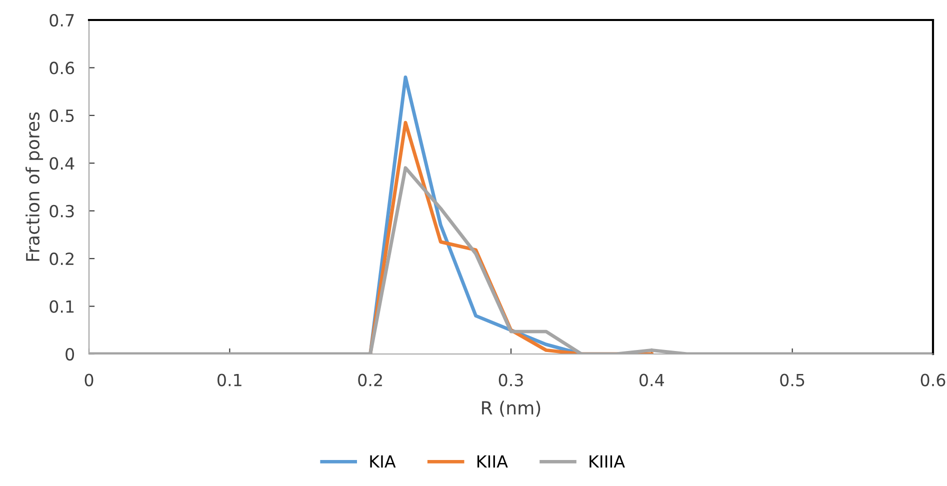 Image resolution: width=947 pixels, height=486 pixels. What do you see at coordinates (510, 380) in the screenshot?
I see `x-tick-label: 0.3` at bounding box center [510, 380].